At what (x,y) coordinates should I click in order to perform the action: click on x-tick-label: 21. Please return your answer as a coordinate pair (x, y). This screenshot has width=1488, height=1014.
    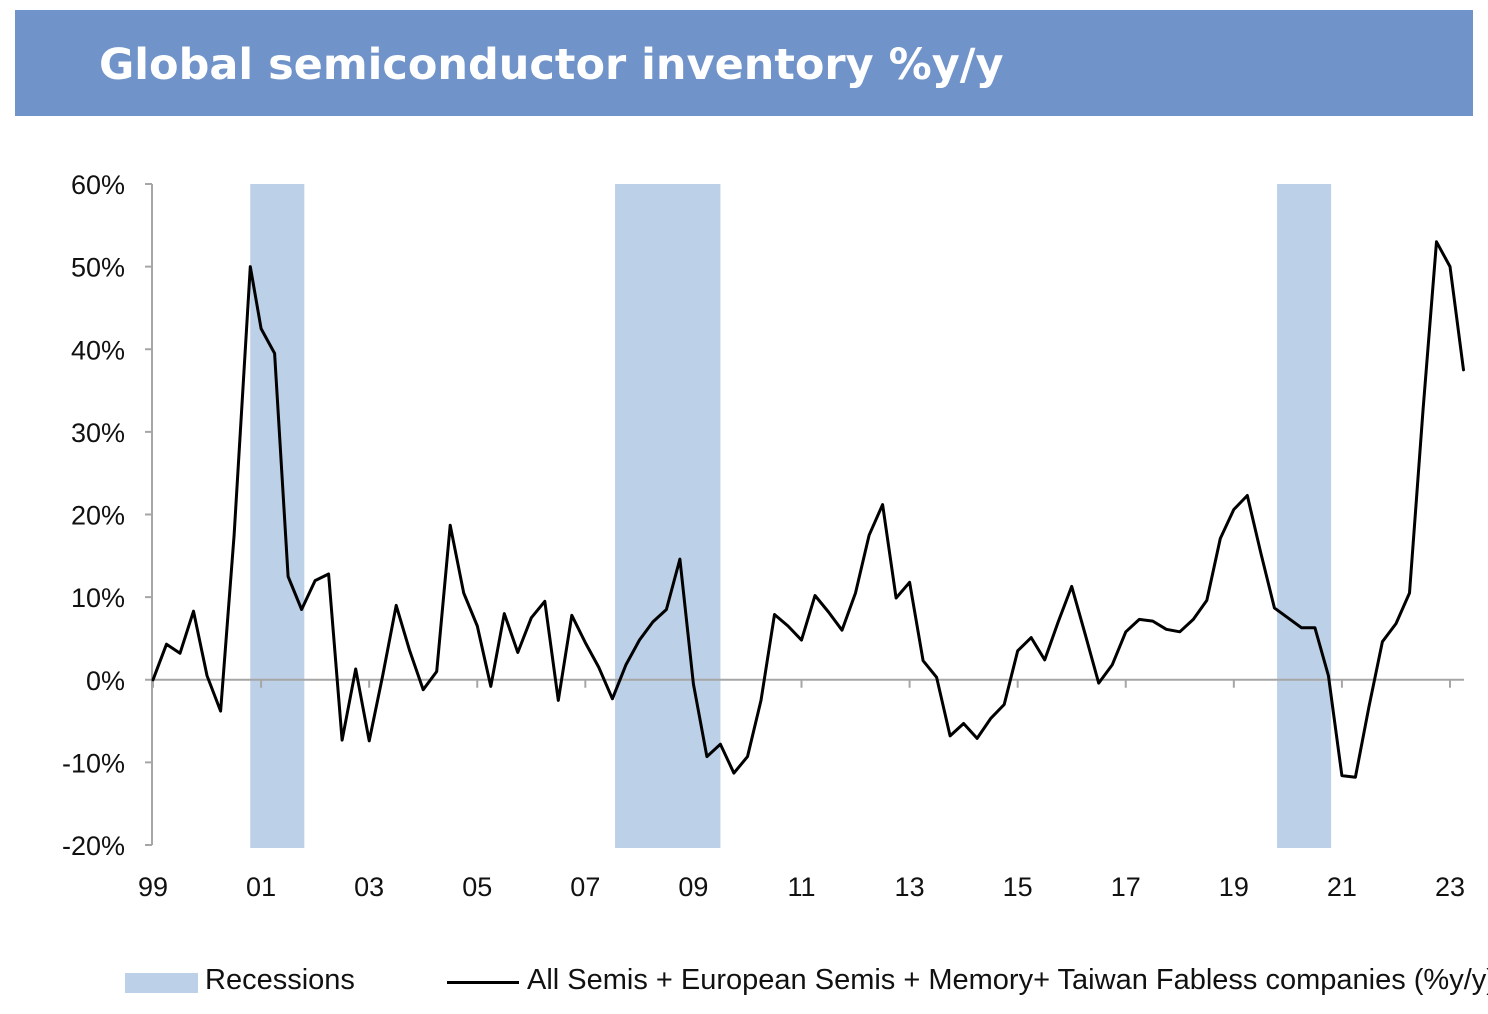
    Looking at the image, I should click on (1342, 887).